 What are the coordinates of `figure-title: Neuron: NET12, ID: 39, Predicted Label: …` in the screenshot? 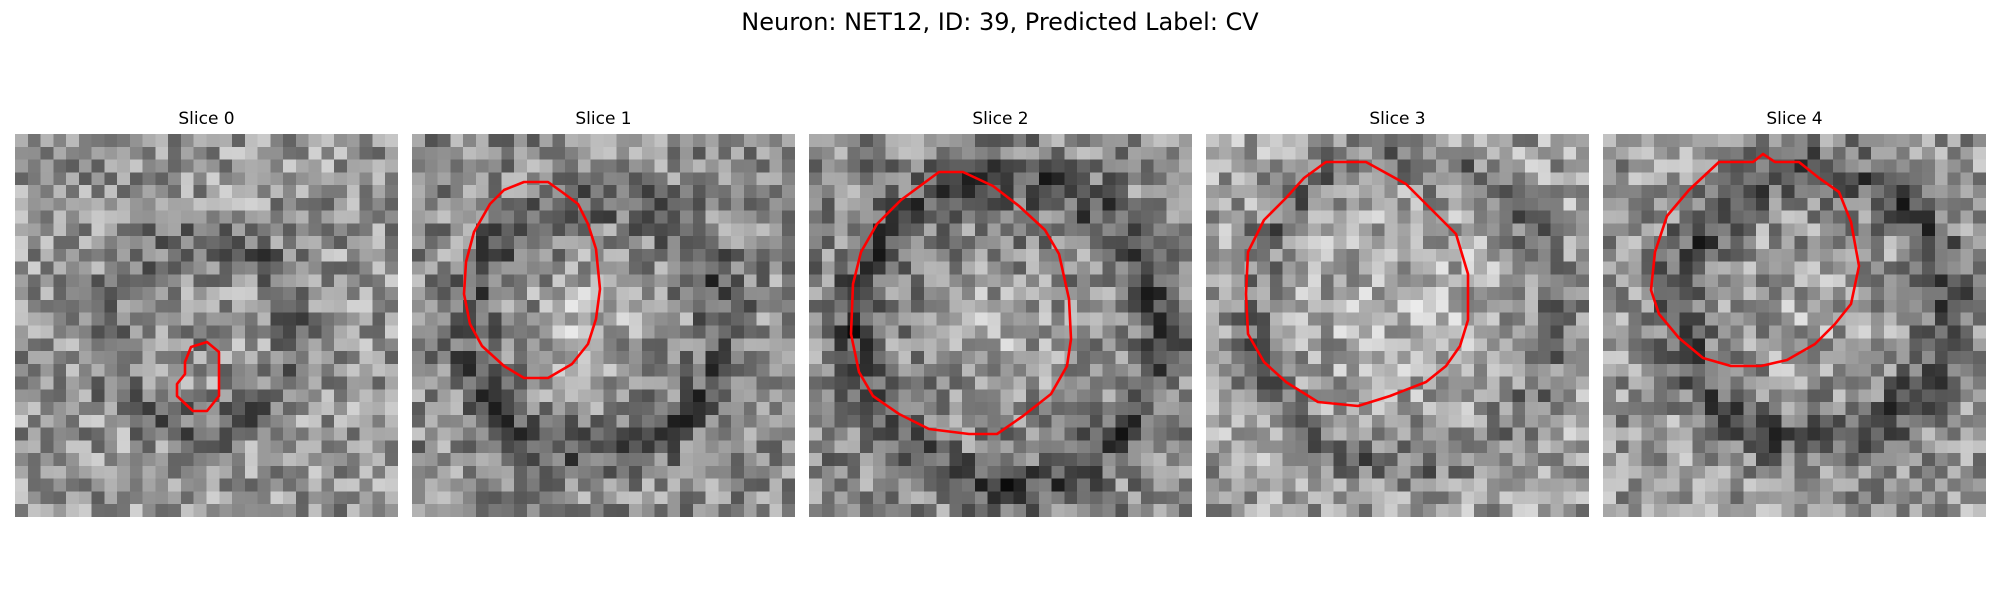 It's located at (1000, 22).